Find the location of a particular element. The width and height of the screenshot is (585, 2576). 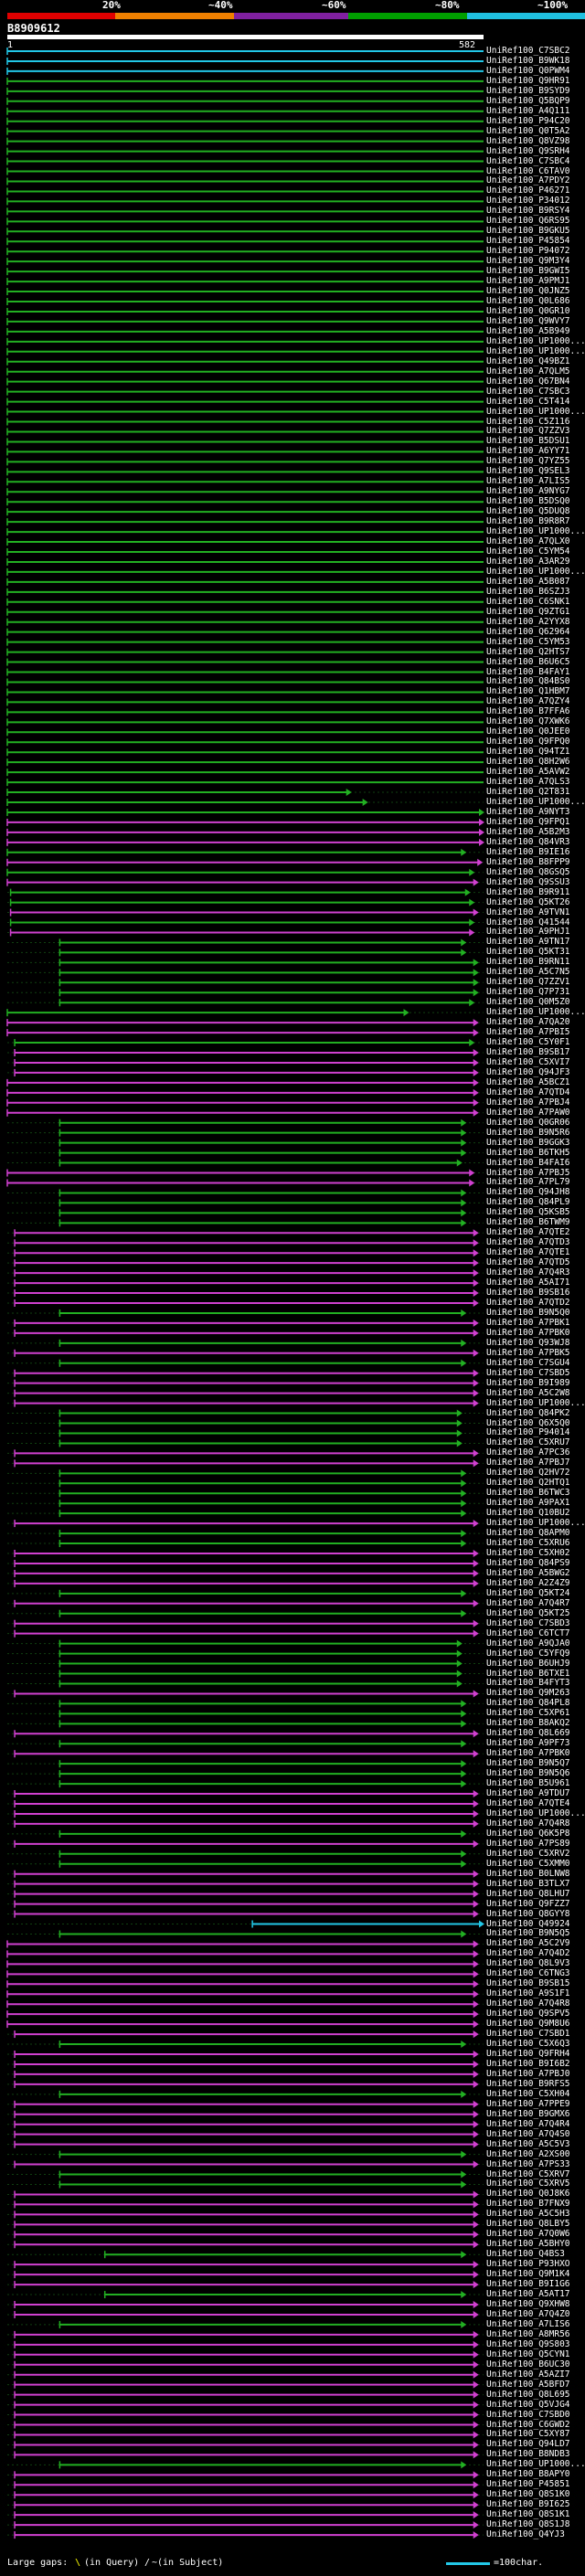

hit-name-label: UniRef100_C5XRV5 is located at coordinates (528, 2183).